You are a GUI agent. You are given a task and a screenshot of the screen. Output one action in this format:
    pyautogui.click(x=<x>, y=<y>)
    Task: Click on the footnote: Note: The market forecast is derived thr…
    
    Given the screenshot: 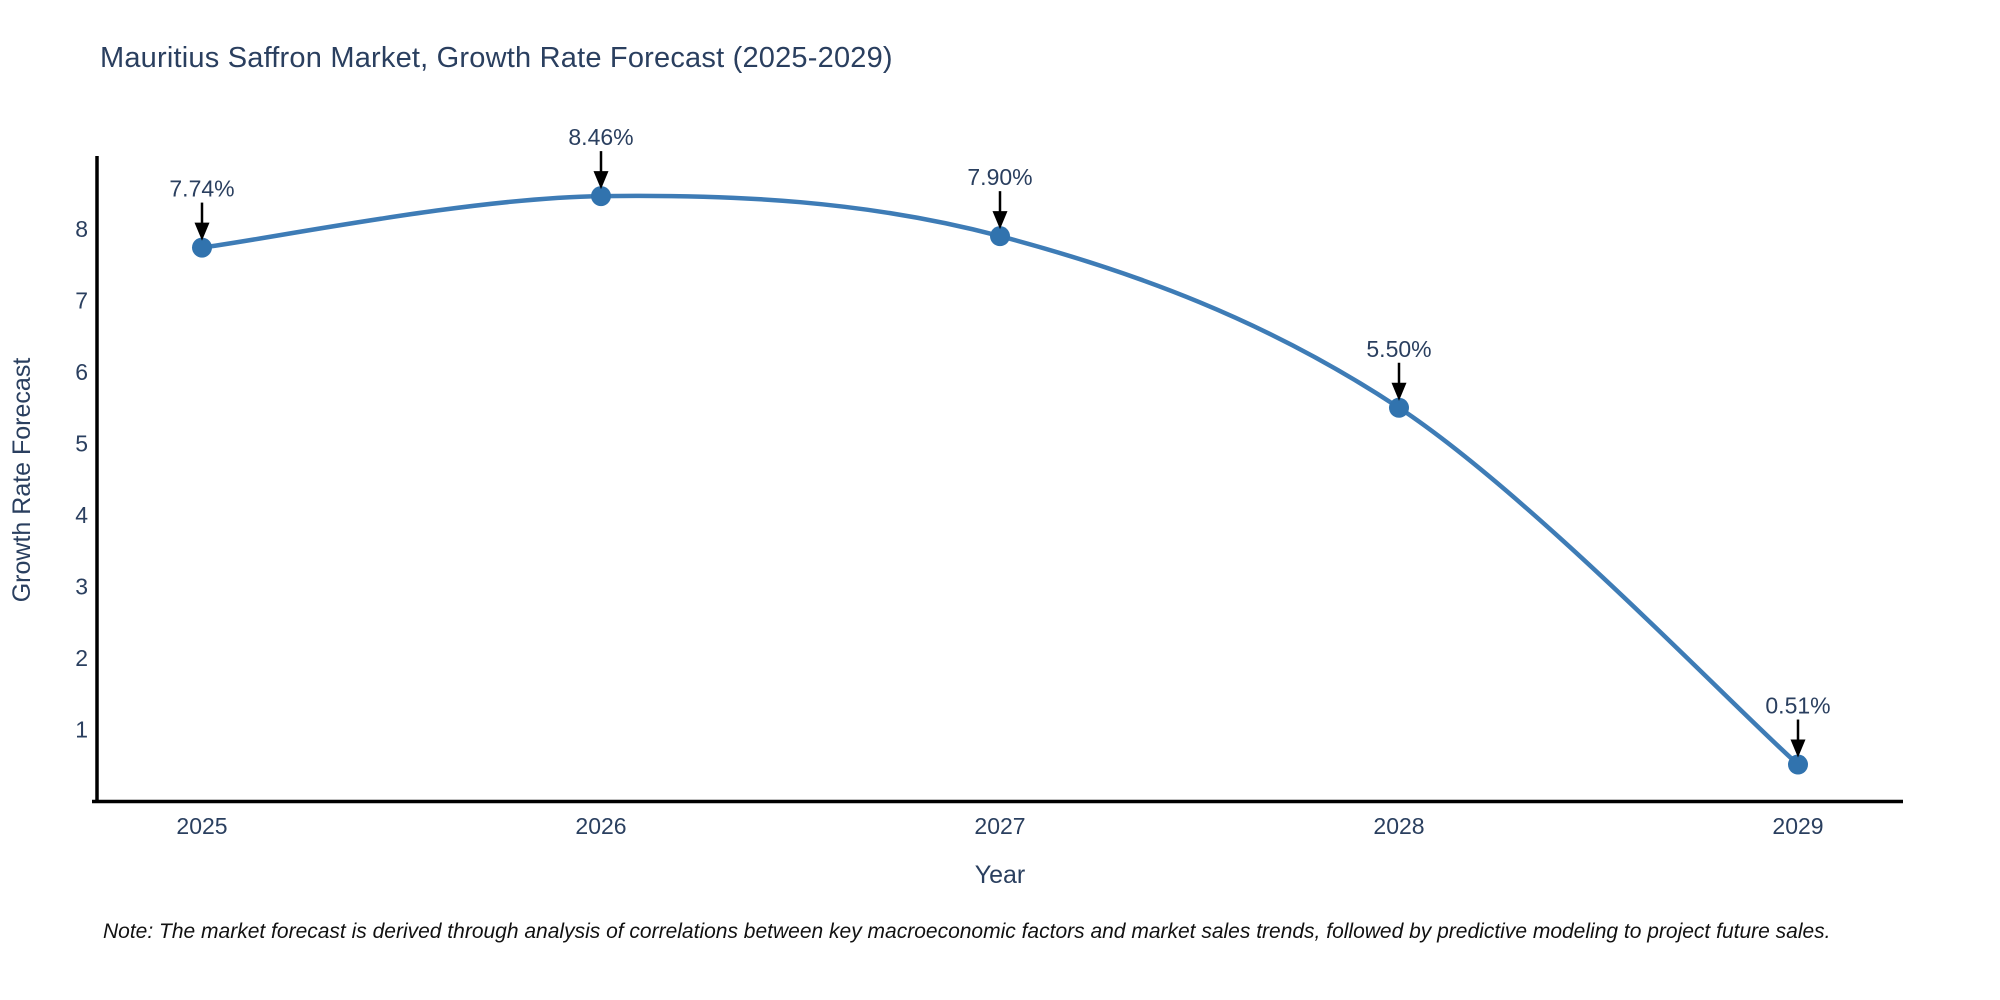 What is the action you would take?
    pyautogui.click(x=967, y=931)
    